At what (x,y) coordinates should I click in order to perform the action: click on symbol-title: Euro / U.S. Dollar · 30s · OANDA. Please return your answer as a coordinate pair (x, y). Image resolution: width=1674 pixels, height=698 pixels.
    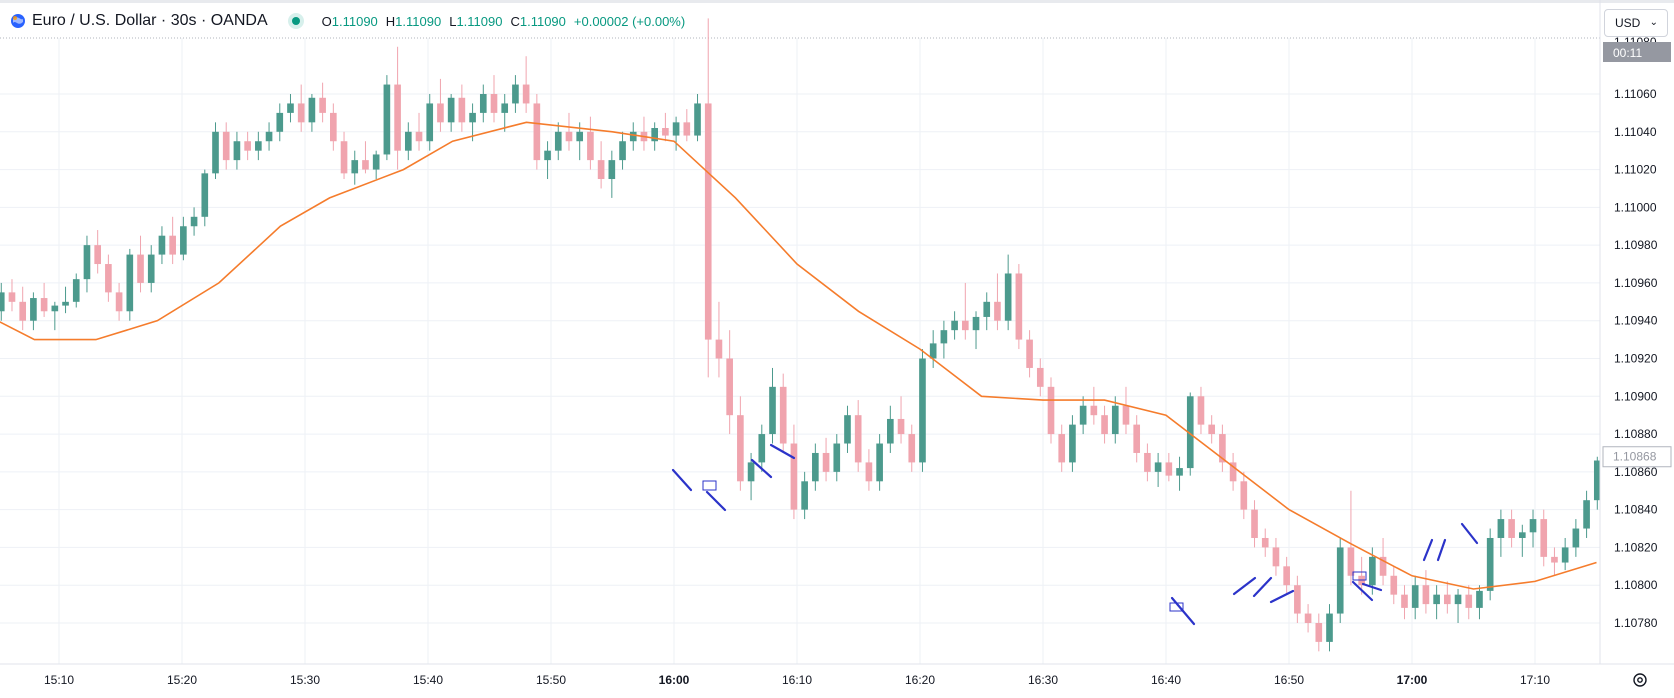
    Looking at the image, I should click on (150, 20).